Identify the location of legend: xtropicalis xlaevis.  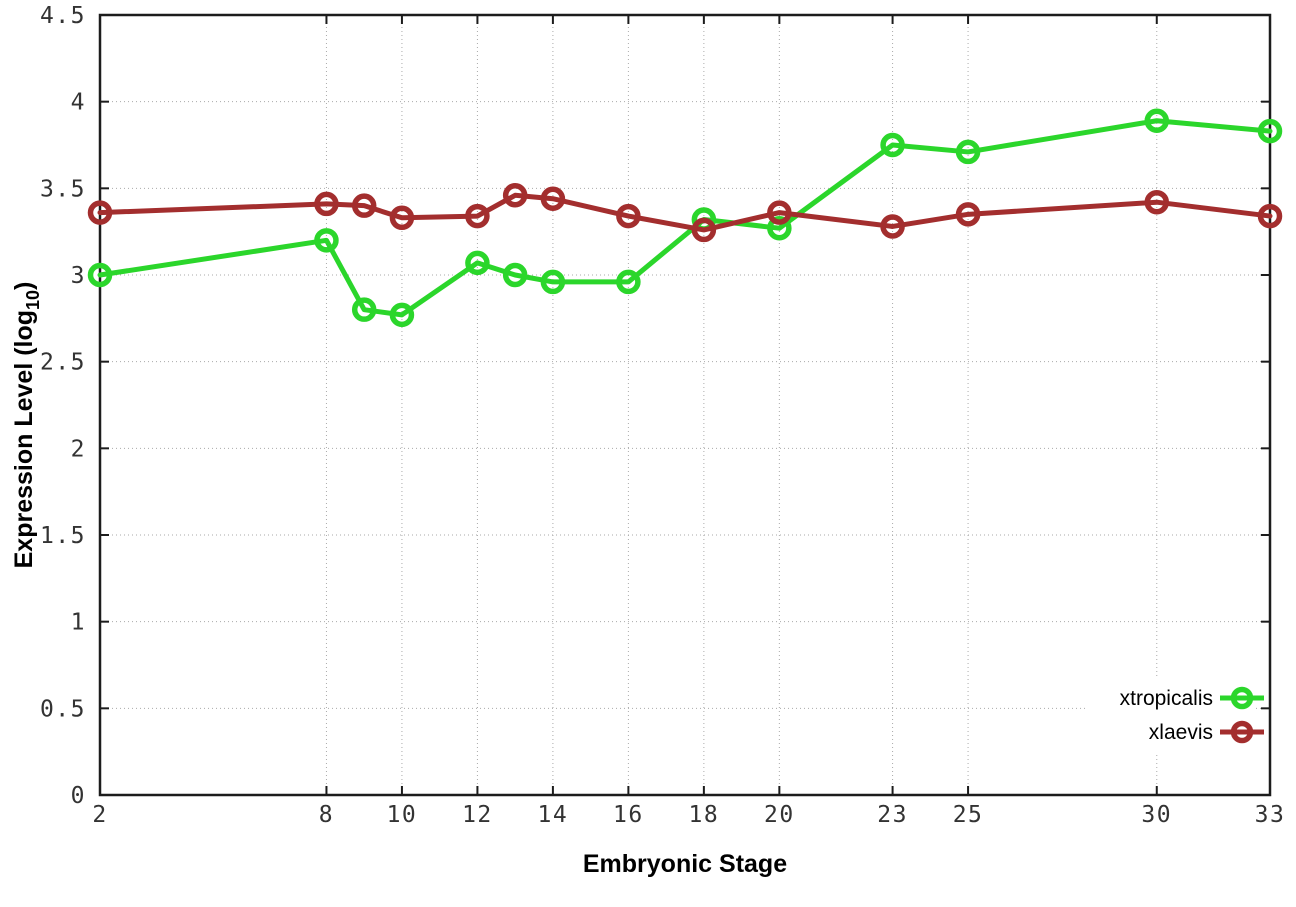
(1175, 715).